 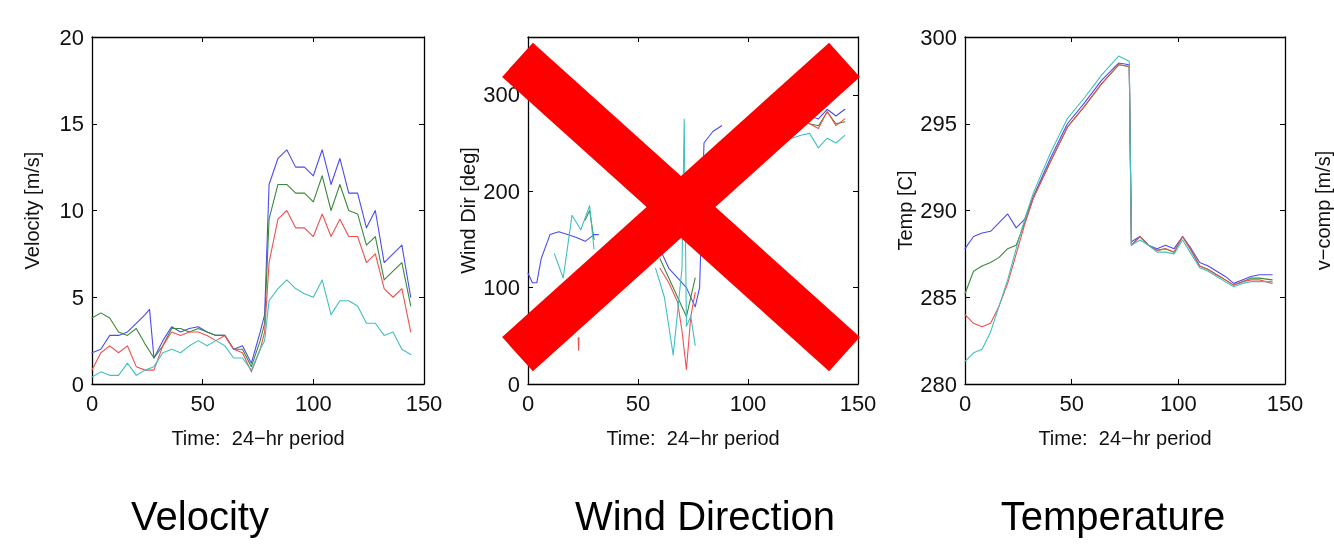 I want to click on y-tick-label: 5, so click(x=77, y=297).